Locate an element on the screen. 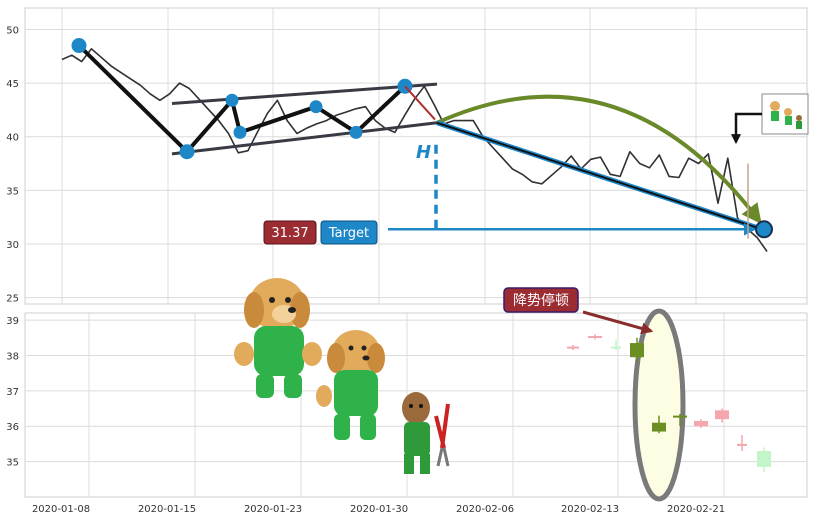 The height and width of the screenshot is (524, 813). channel-upper-line is located at coordinates (304, 93).